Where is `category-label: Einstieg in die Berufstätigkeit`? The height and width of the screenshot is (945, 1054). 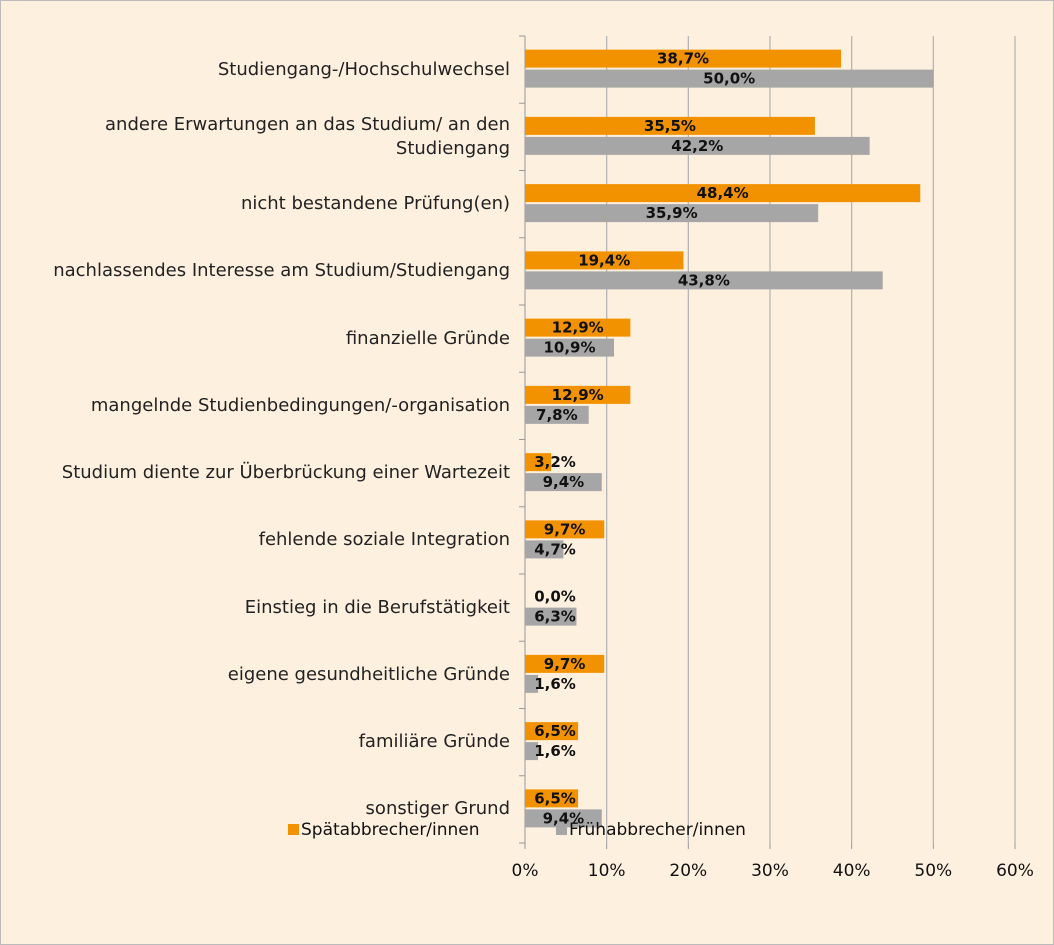
category-label: Einstieg in die Berufstätigkeit is located at coordinates (377, 607).